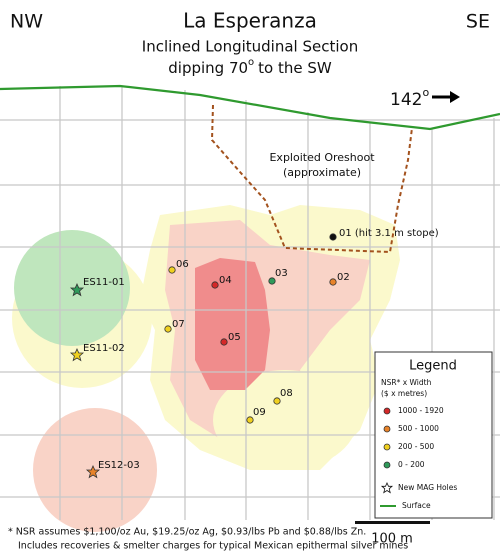 The width and height of the screenshot is (500, 556). Describe the element at coordinates (416, 446) in the screenshot. I see `legend-item: 200 - 500` at that location.